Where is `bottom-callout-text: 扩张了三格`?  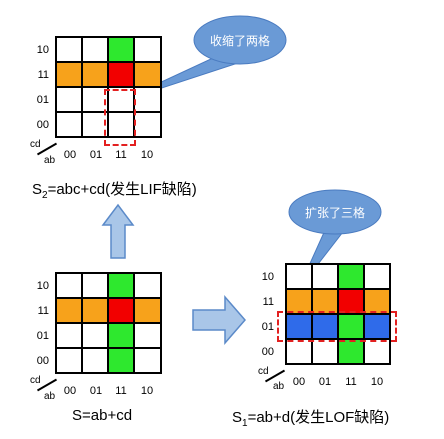
bottom-callout-text: 扩张了三格 is located at coordinates (334, 212).